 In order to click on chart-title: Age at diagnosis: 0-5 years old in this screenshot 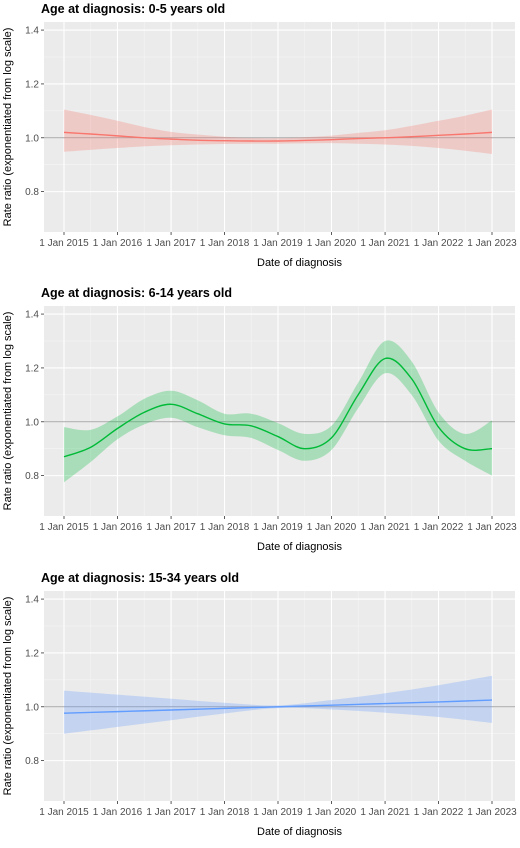, I will do `click(133, 9)`.